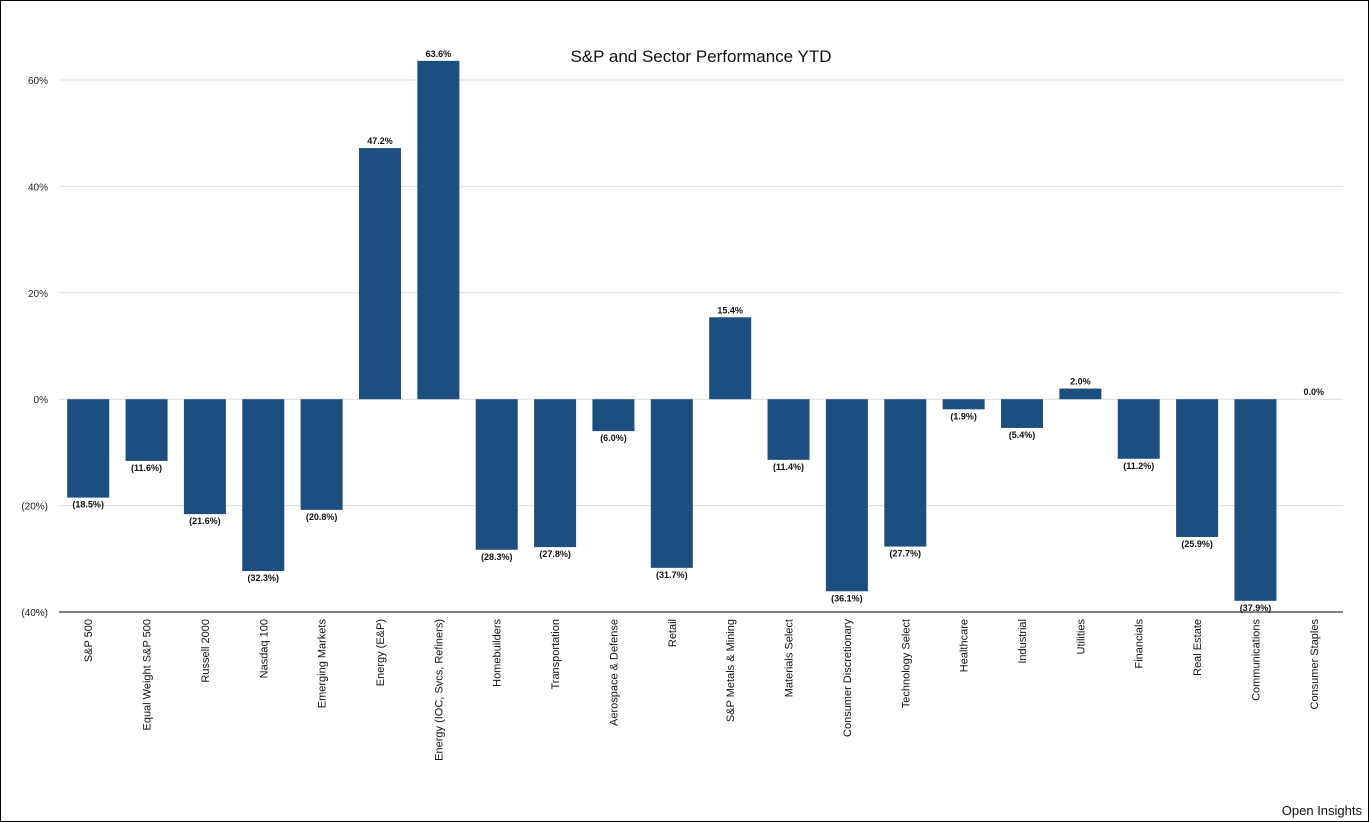 The image size is (1369, 822). I want to click on data-label: (11.4%), so click(788, 467).